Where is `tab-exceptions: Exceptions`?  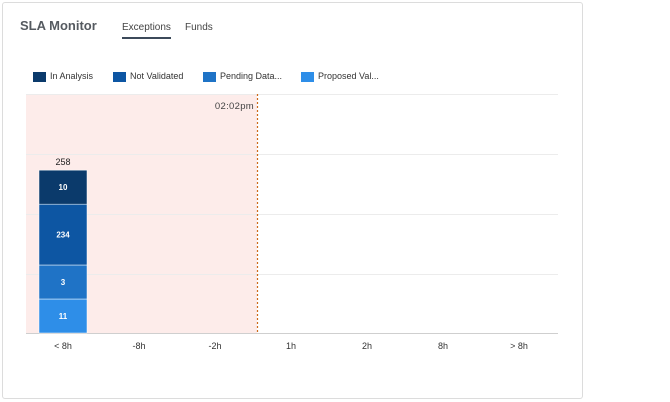 tab-exceptions: Exceptions is located at coordinates (146, 30).